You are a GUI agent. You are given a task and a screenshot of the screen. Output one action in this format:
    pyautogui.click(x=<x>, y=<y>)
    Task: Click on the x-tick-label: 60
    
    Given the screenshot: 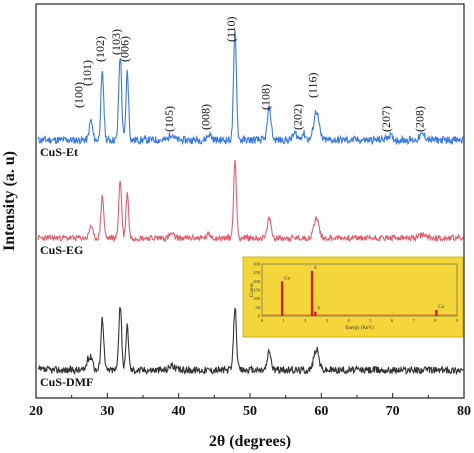 What is the action you would take?
    pyautogui.click(x=321, y=411)
    